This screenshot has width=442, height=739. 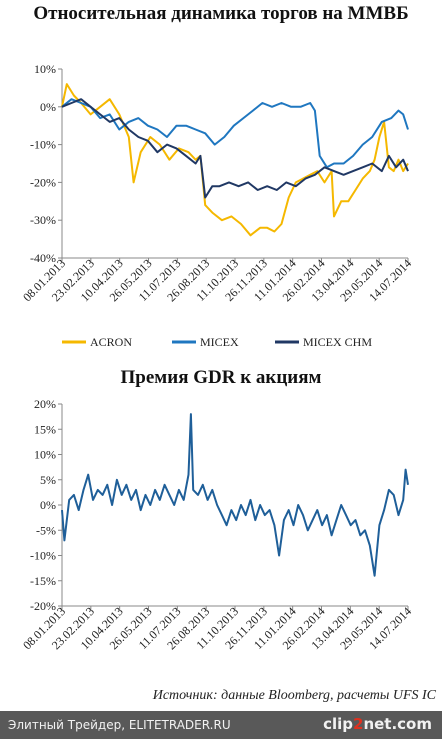 I want to click on y-tick-label: 5%, so click(x=48, y=480).